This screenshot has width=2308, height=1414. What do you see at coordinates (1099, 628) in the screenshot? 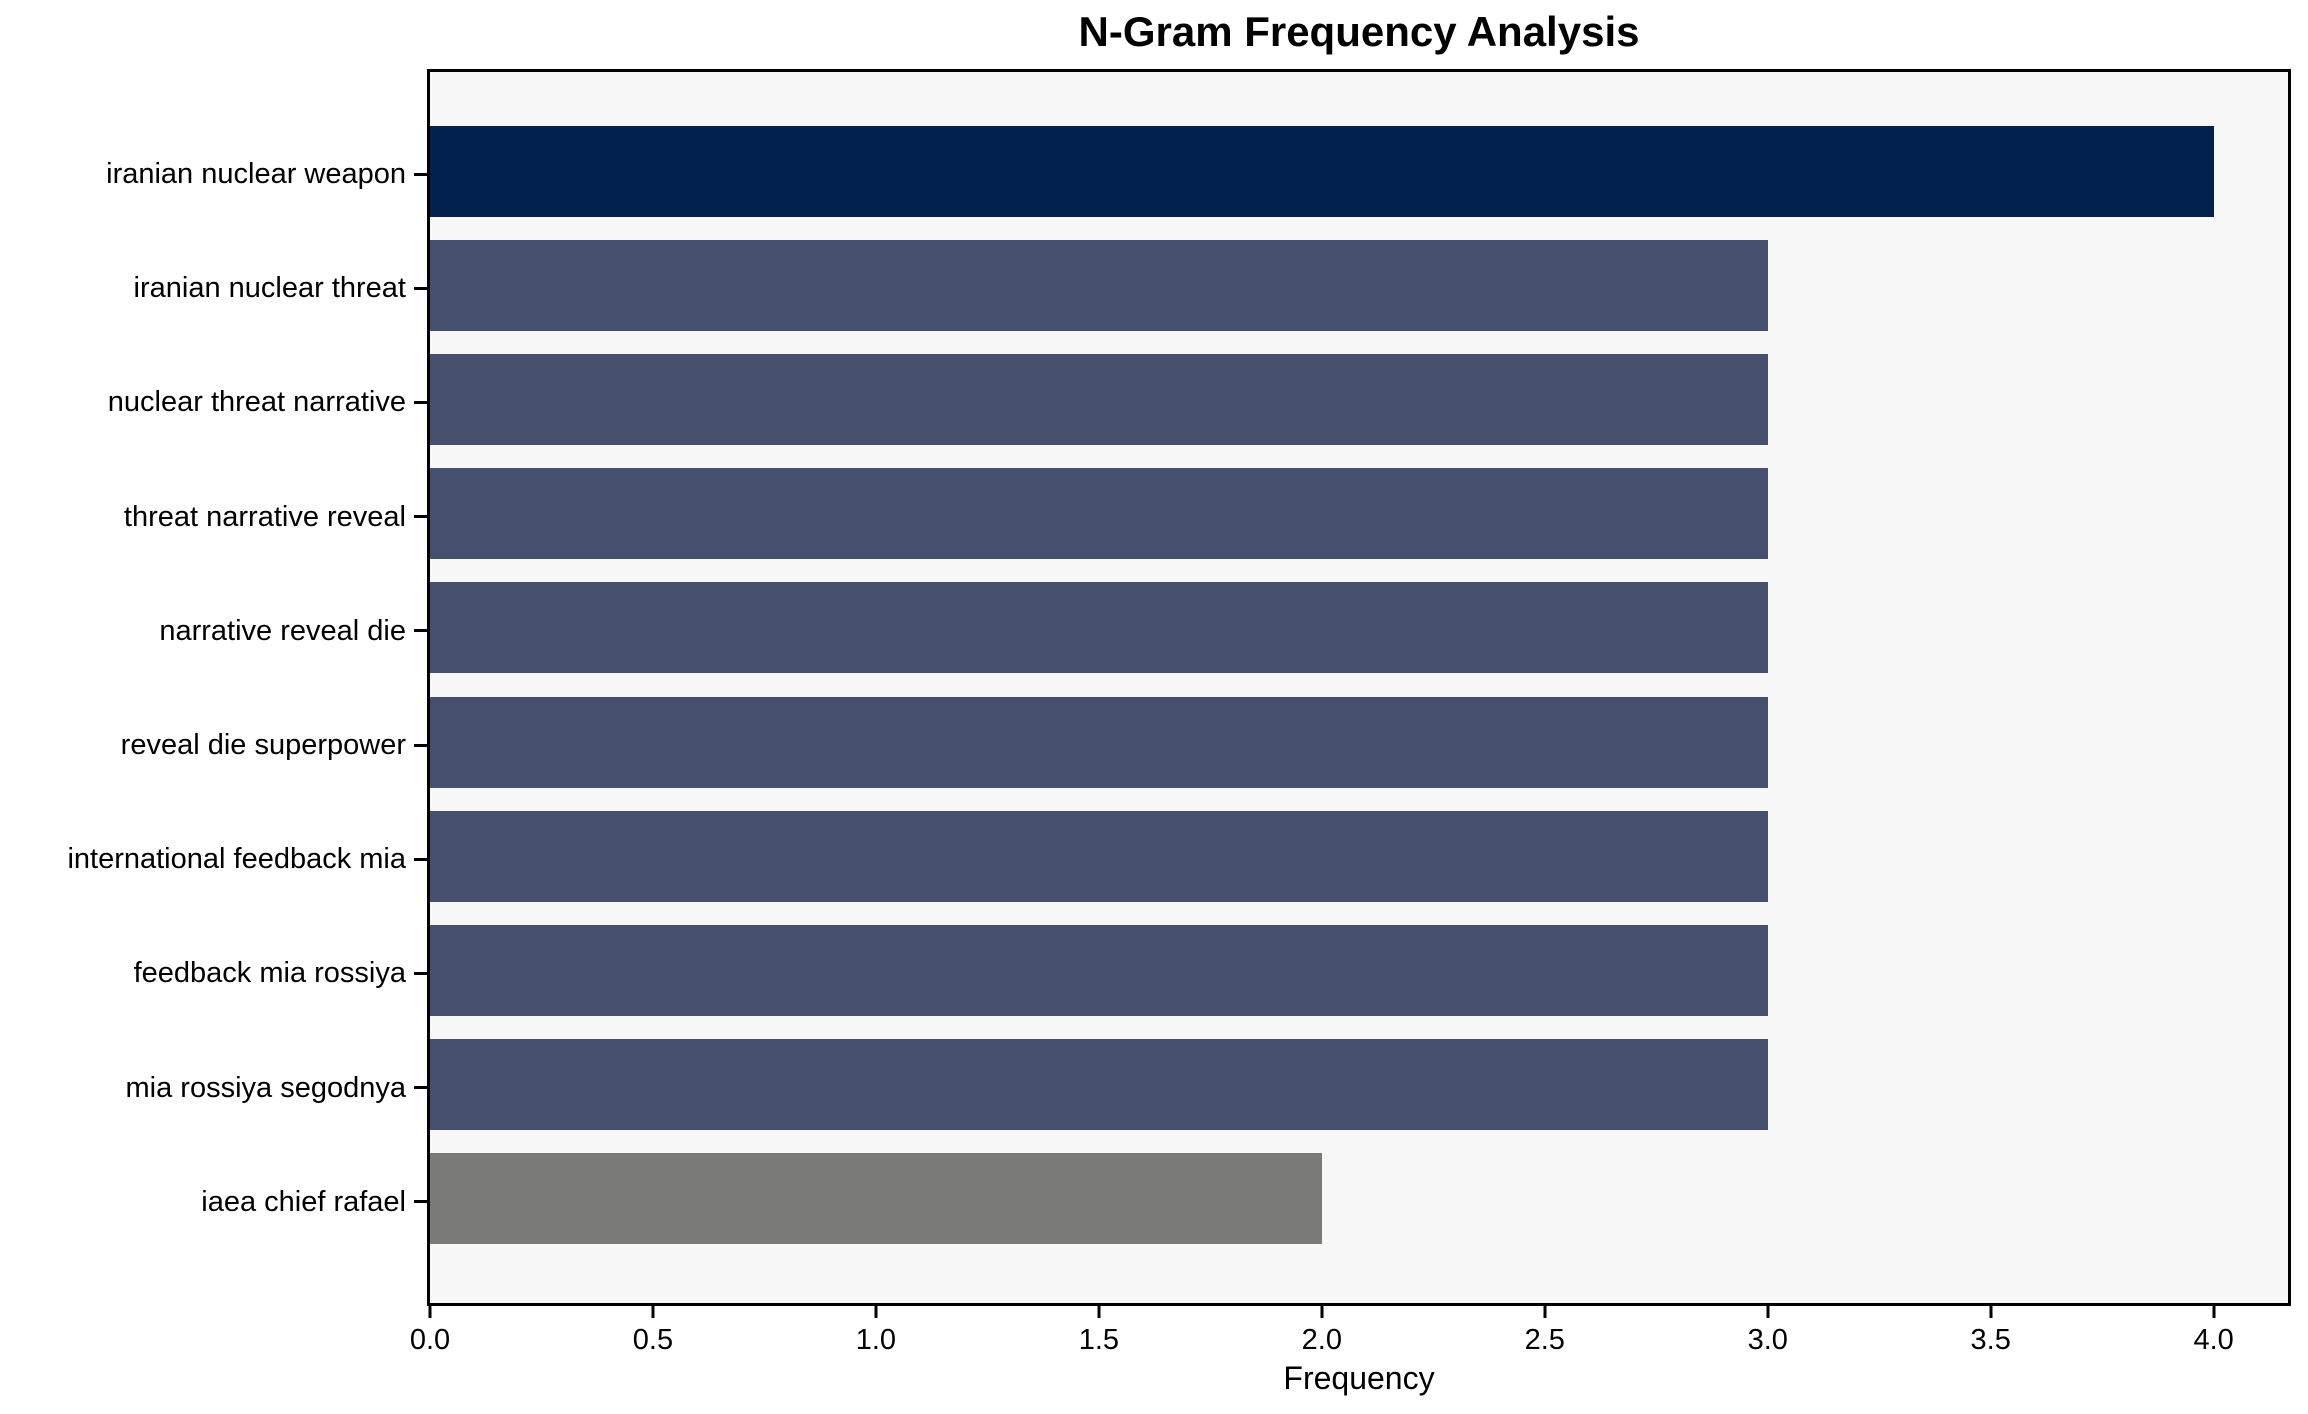
I see `bar-narrative-reveal-die` at bounding box center [1099, 628].